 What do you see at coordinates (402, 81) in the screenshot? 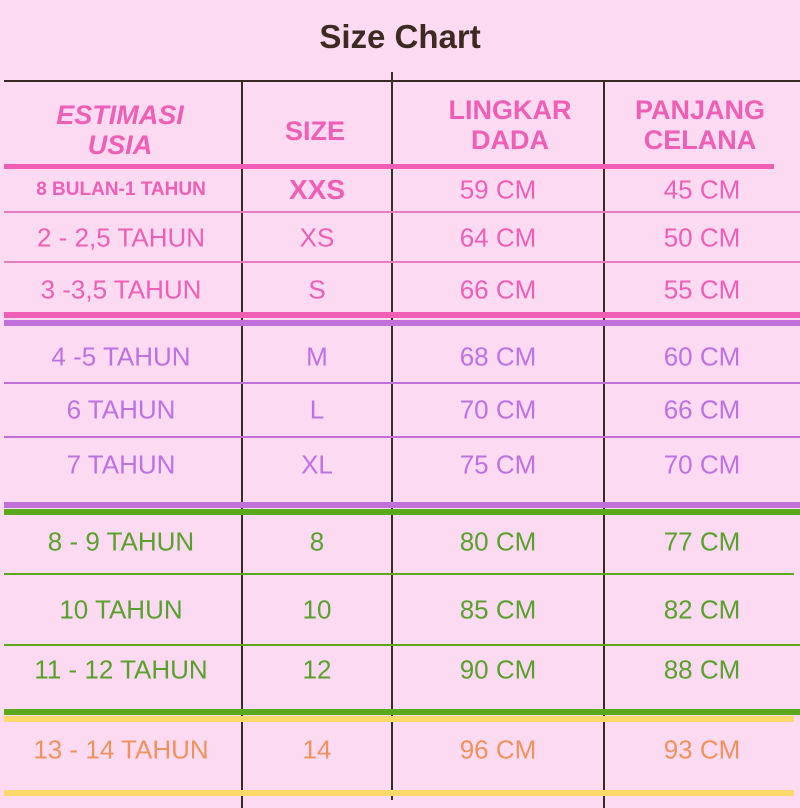
I see `header-top-line` at bounding box center [402, 81].